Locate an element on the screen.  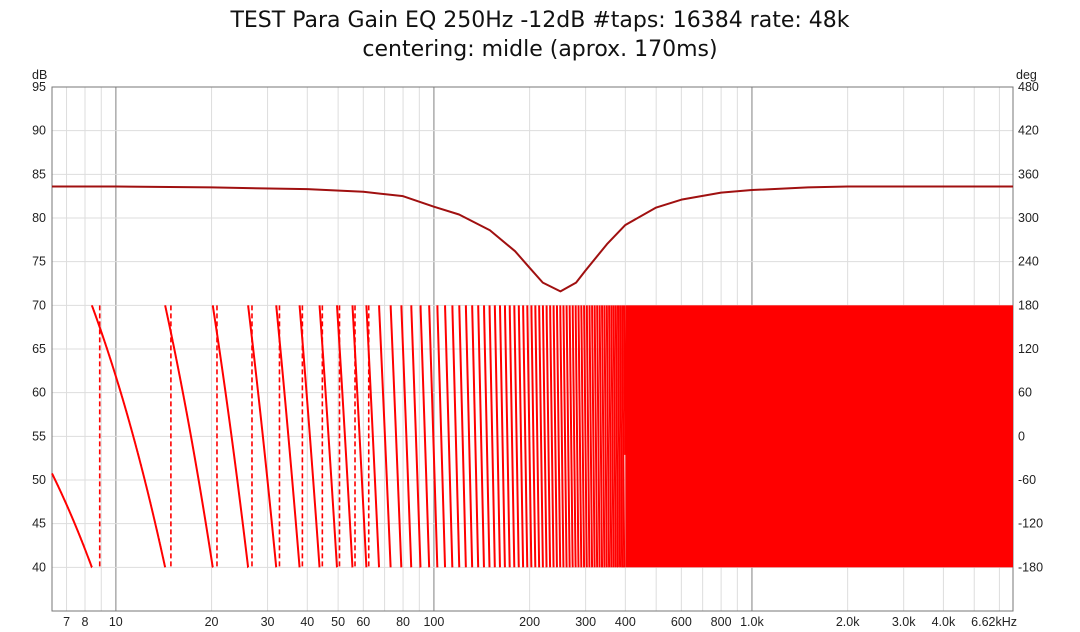
y-left-tick-label: 40 is located at coordinates (39, 567).